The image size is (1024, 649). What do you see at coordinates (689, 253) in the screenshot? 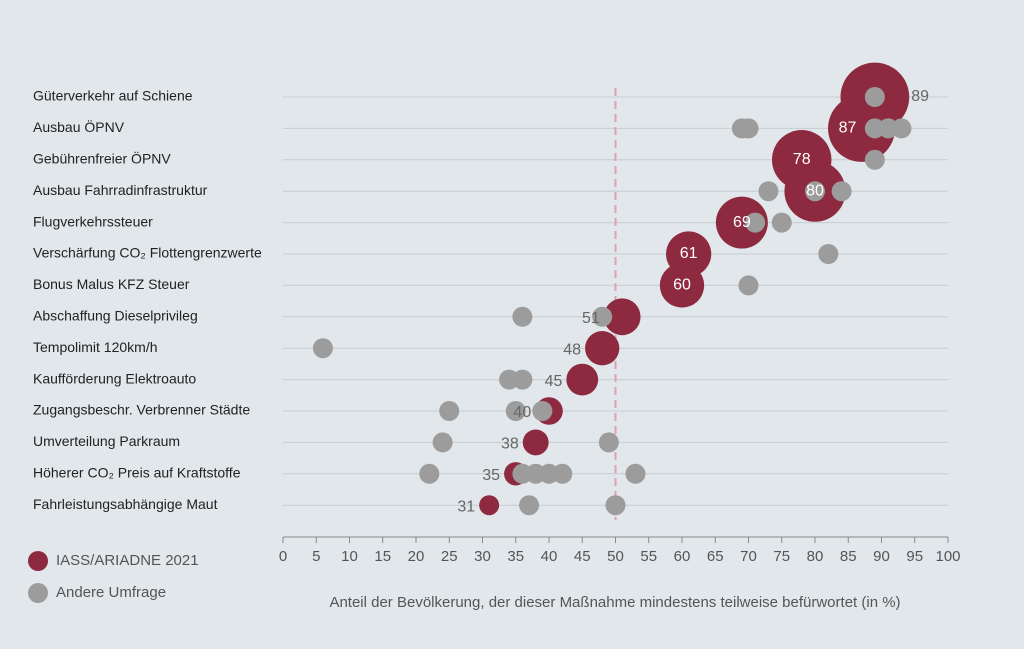
I see `value-label: 61` at bounding box center [689, 253].